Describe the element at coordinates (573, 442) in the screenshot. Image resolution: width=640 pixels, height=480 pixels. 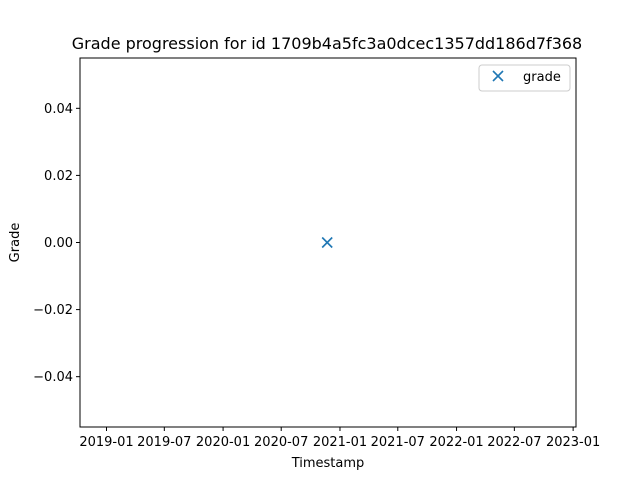
I see `x-tick-label: 2023-01` at that location.